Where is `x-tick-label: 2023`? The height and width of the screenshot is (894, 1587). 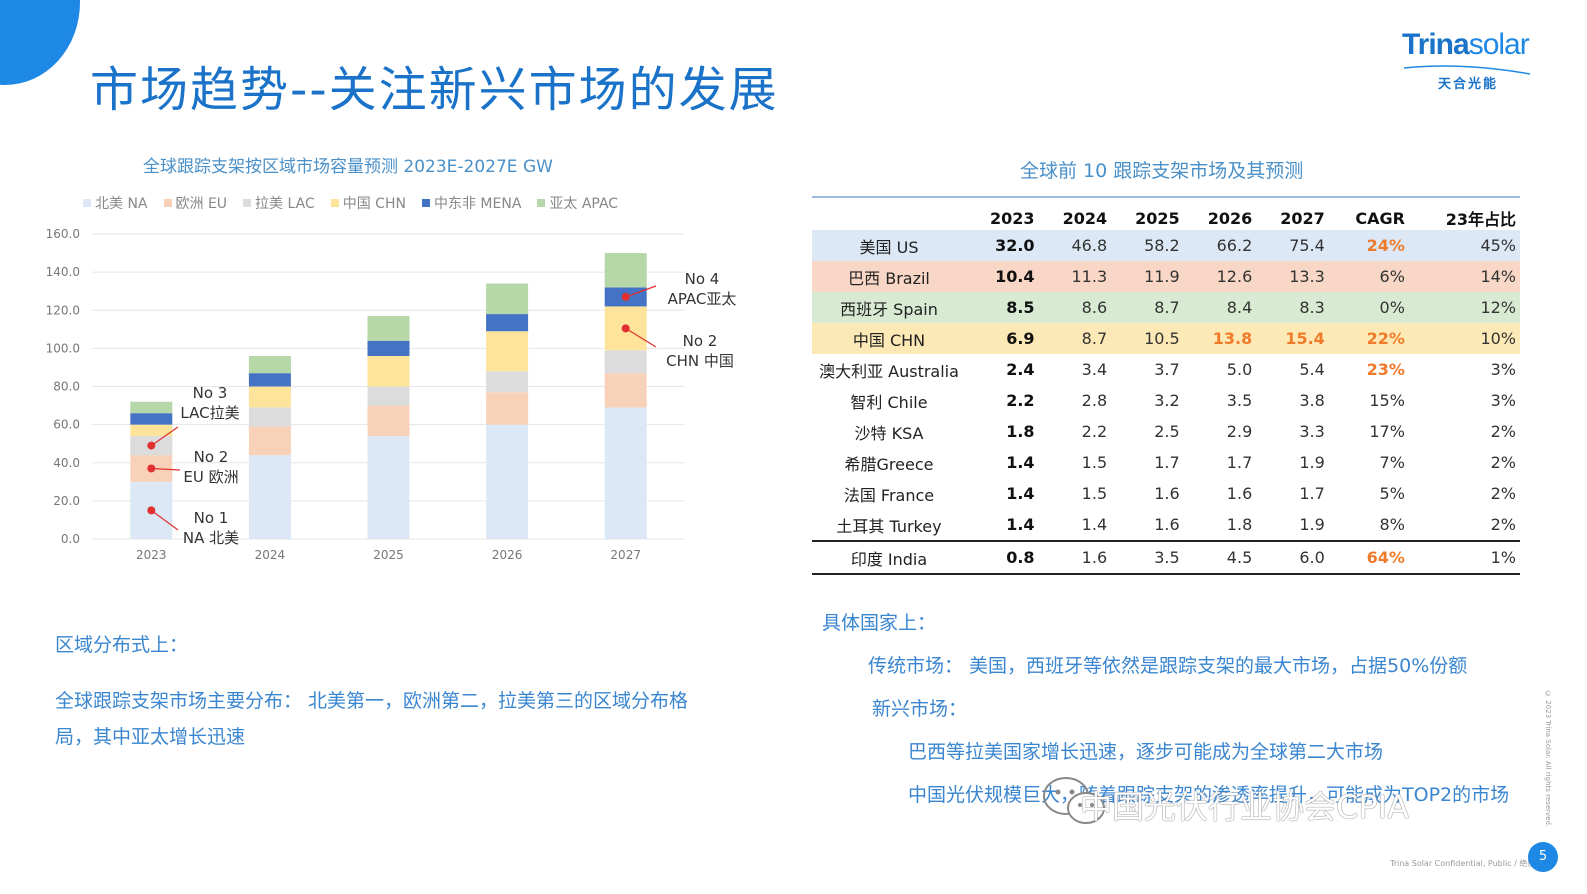 x-tick-label: 2023 is located at coordinates (151, 555).